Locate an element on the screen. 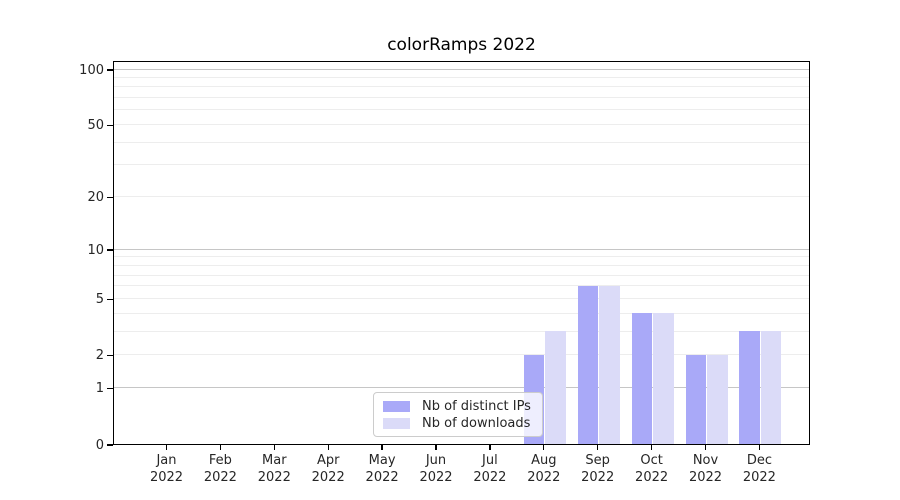 This screenshot has width=900, height=500. bar-downloads-dec is located at coordinates (771, 387).